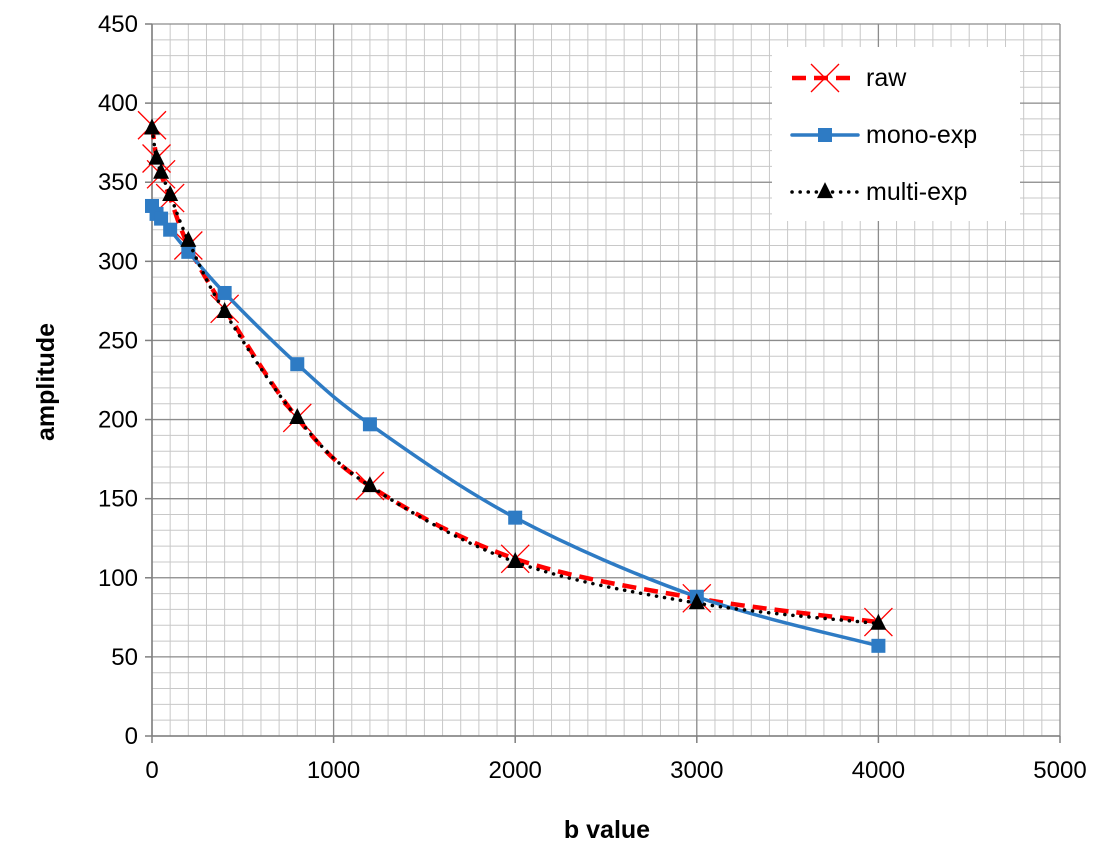  I want to click on y-tick-label: 100, so click(118, 578).